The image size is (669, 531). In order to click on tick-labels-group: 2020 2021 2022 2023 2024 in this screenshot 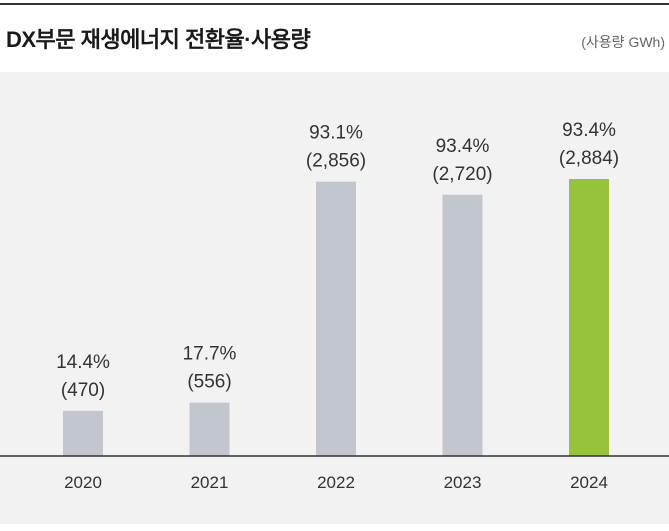, I will do `click(336, 482)`.